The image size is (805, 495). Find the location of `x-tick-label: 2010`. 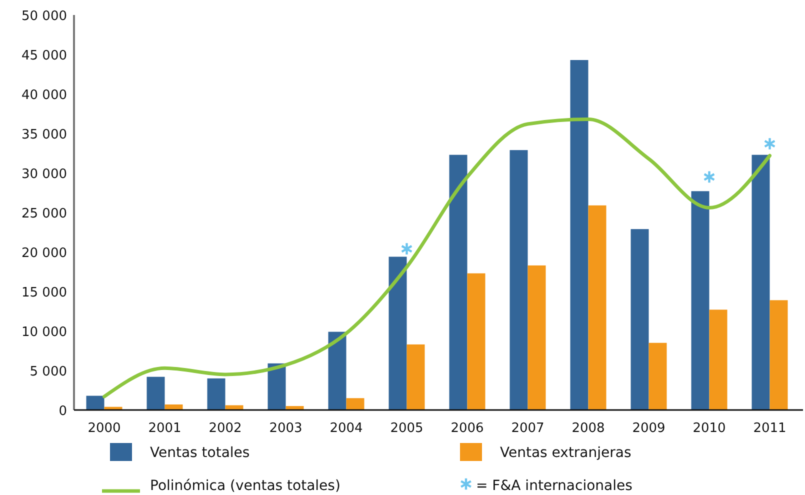

x-tick-label: 2010 is located at coordinates (709, 428).